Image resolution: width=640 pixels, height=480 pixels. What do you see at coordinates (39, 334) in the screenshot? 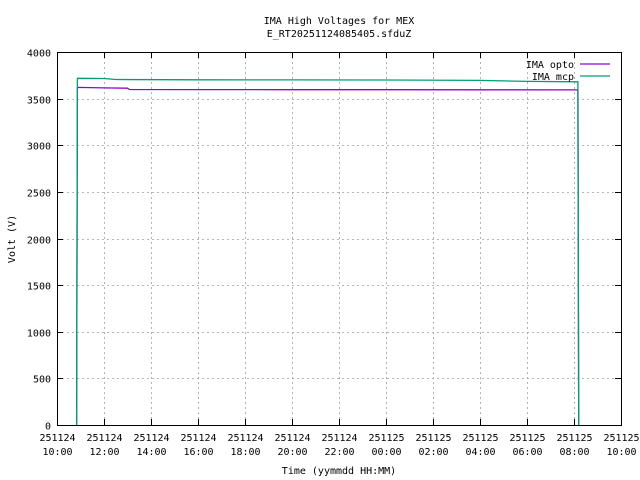
I see `y-tick-label: 1000` at bounding box center [39, 334].